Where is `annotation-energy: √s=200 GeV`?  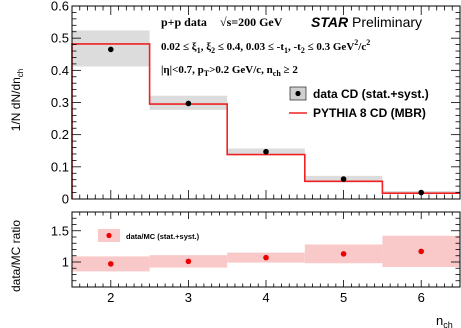
annotation-energy: √s=200 GeV is located at coordinates (251, 22).